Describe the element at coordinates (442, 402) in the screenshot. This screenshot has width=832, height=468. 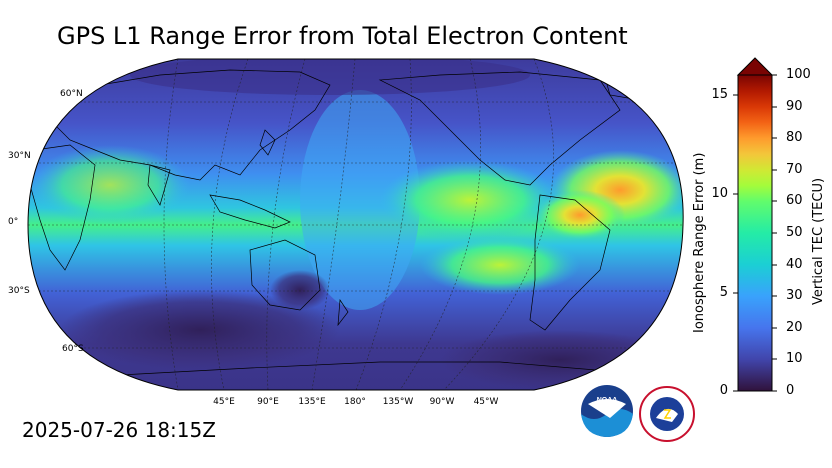
I see `lon-label-90w: 90°W` at that location.